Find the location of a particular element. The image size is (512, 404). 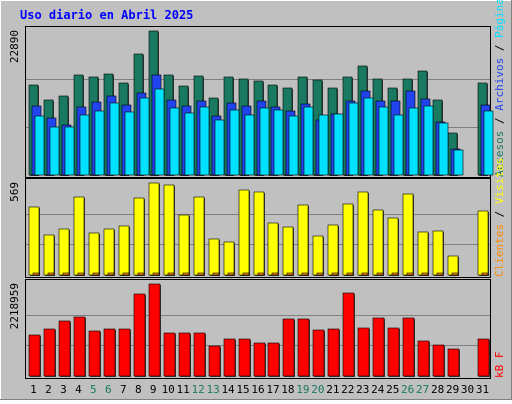

legend-entry: Páginas is located at coordinates (499, 19).